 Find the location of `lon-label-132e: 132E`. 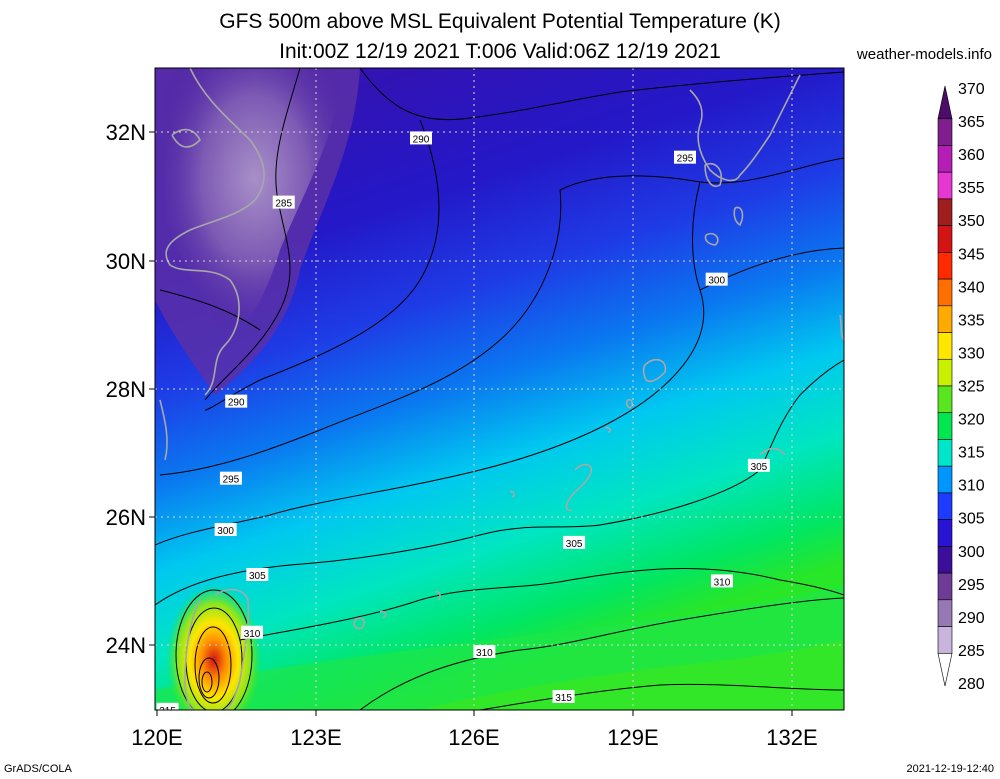

lon-label-132e: 132E is located at coordinates (791, 737).